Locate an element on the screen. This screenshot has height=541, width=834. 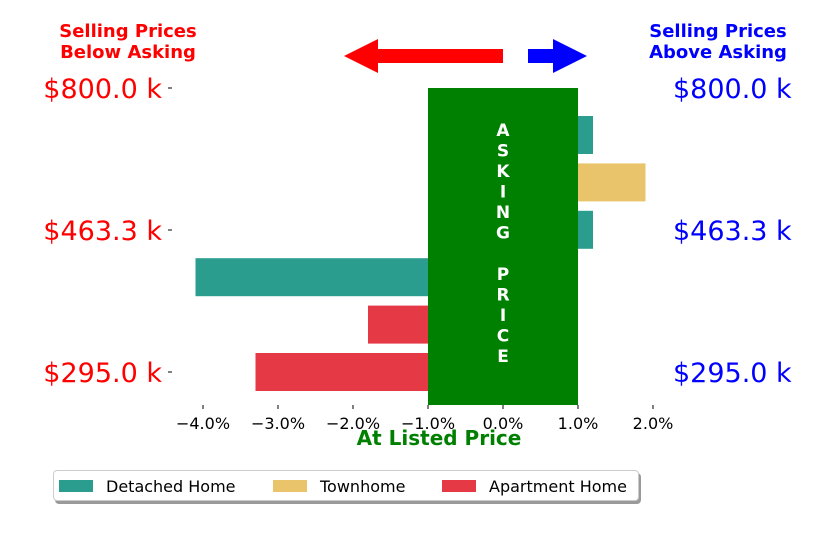
left-arrow is located at coordinates (423, 56).